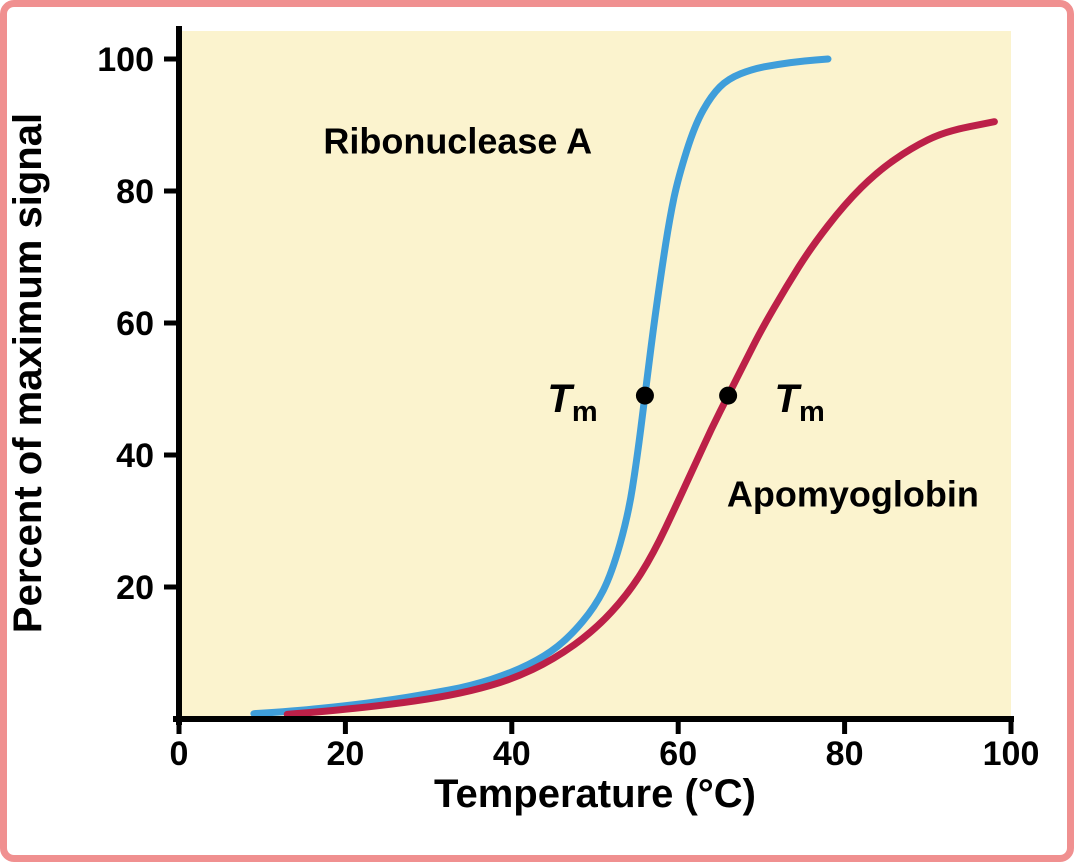 This screenshot has width=1074, height=862. What do you see at coordinates (135, 456) in the screenshot?
I see `y-tick-label: 40` at bounding box center [135, 456].